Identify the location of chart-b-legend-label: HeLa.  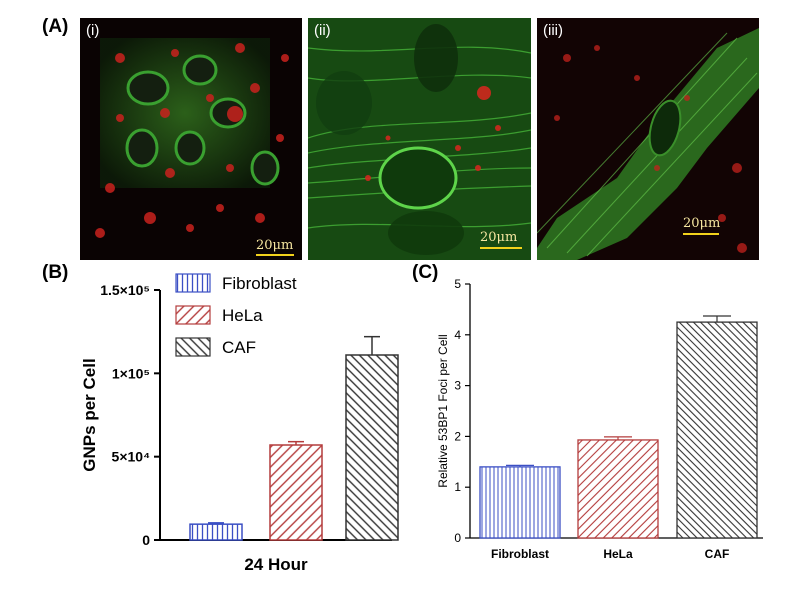
(242, 315).